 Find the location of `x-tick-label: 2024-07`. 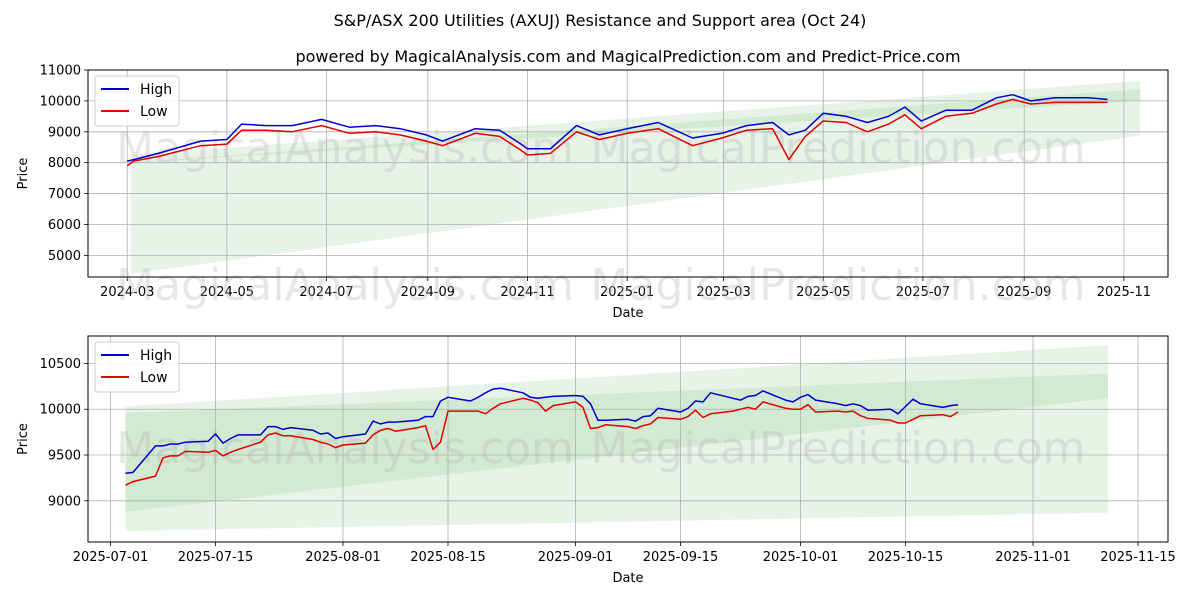

x-tick-label: 2024-07 is located at coordinates (326, 292).